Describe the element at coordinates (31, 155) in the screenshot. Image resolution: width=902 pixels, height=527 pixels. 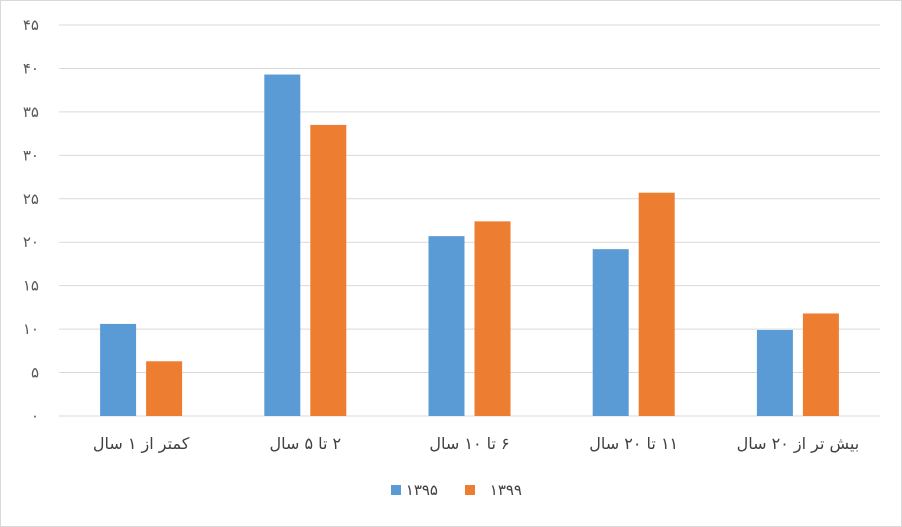
I see `y-tick-label: ۳۰` at that location.